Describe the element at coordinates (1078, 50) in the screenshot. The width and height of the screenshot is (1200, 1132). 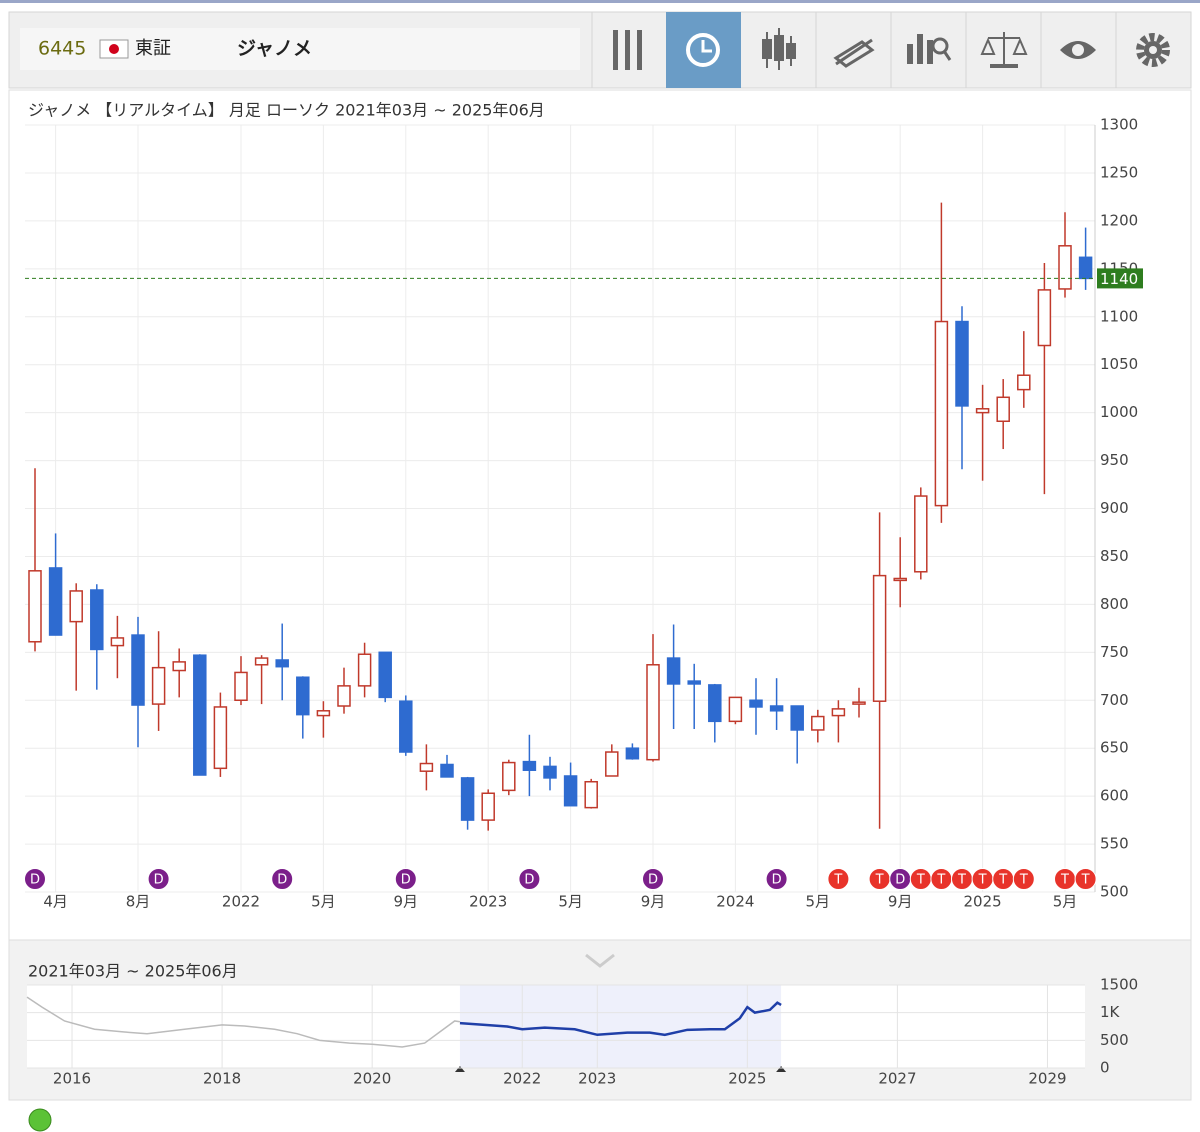
I see `view-button` at that location.